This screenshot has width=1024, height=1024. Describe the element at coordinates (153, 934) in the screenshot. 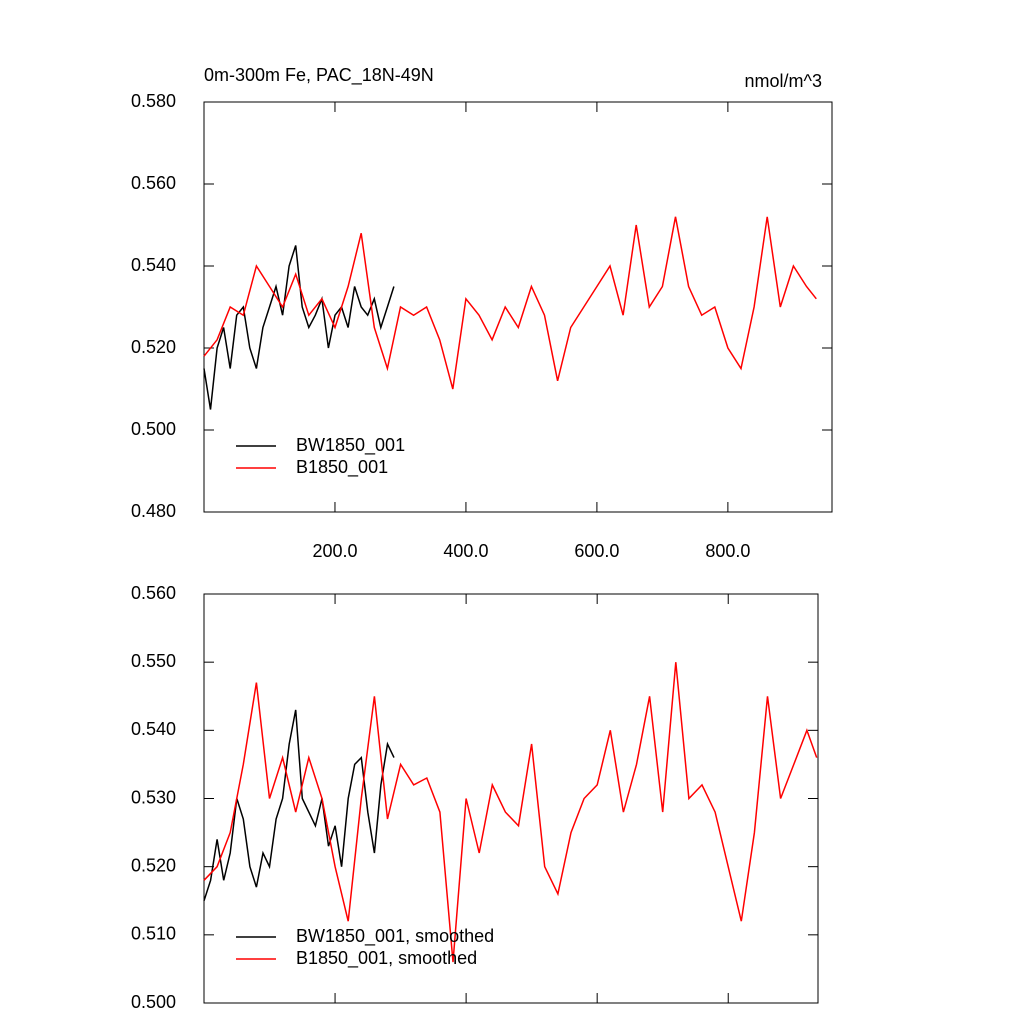

I see `y-tick-label: 0.510` at that location.